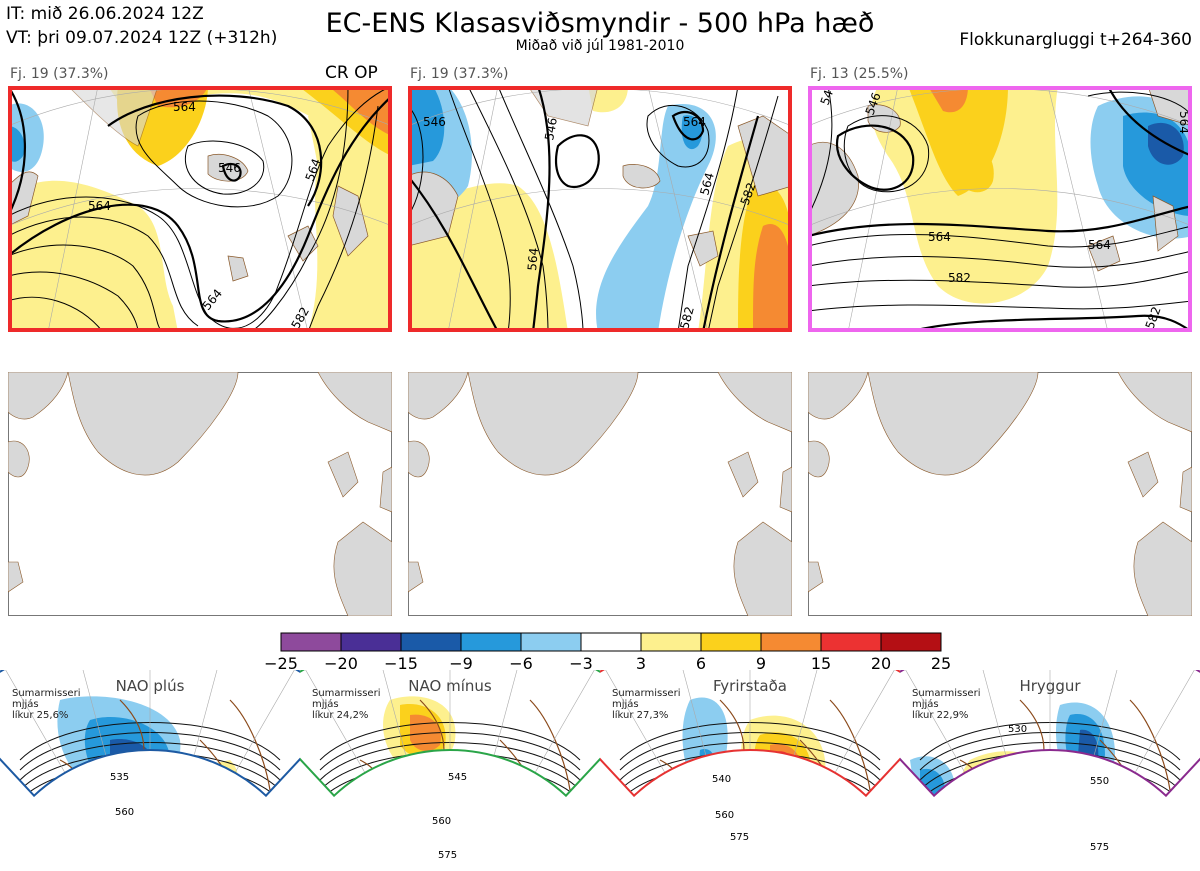 The image size is (1200, 871). Describe the element at coordinates (941, 663) in the screenshot. I see `colorbar-tick-label: 25` at that location.